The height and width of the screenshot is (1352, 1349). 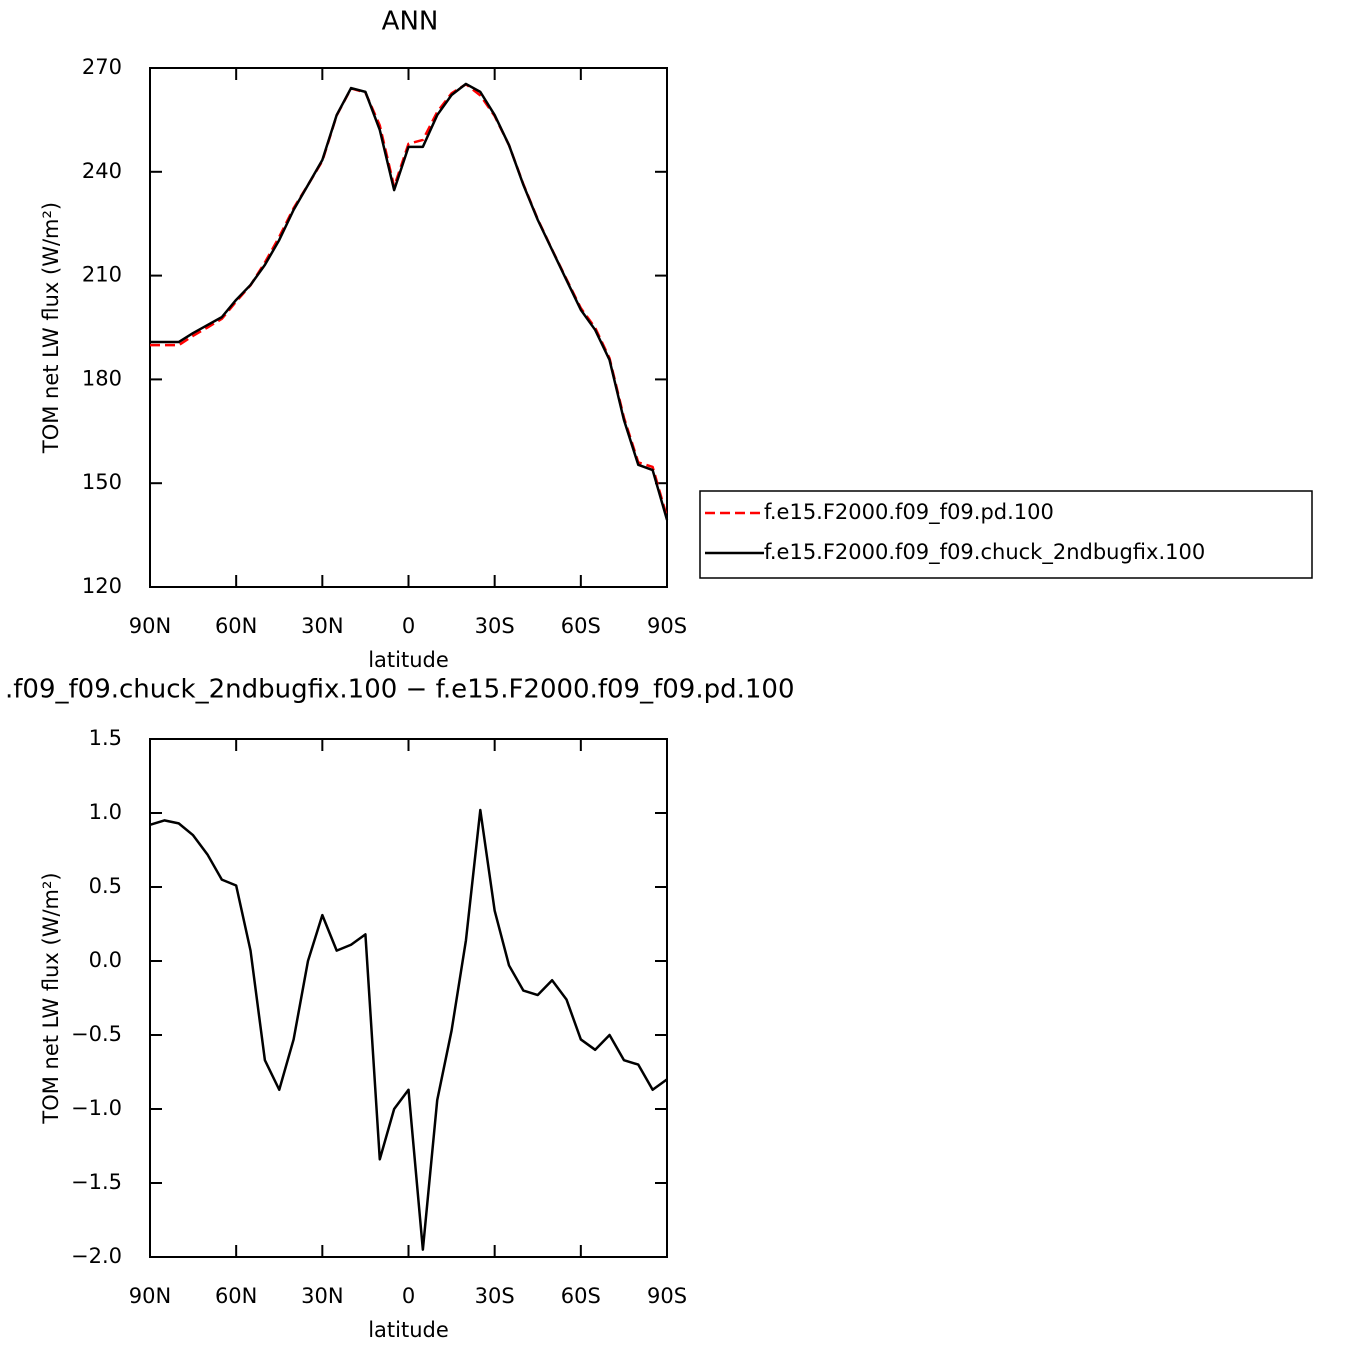 What do you see at coordinates (984, 552) in the screenshot?
I see `legend-label: f.e15.F2000.f09_f09.chuck_2ndbugfix.100` at bounding box center [984, 552].